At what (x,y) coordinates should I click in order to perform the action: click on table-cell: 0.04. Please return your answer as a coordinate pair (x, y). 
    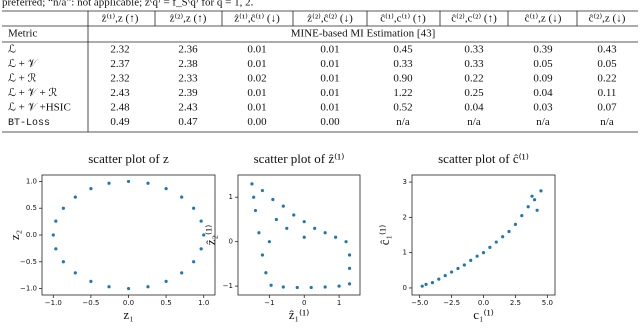
    Looking at the image, I should click on (543, 93).